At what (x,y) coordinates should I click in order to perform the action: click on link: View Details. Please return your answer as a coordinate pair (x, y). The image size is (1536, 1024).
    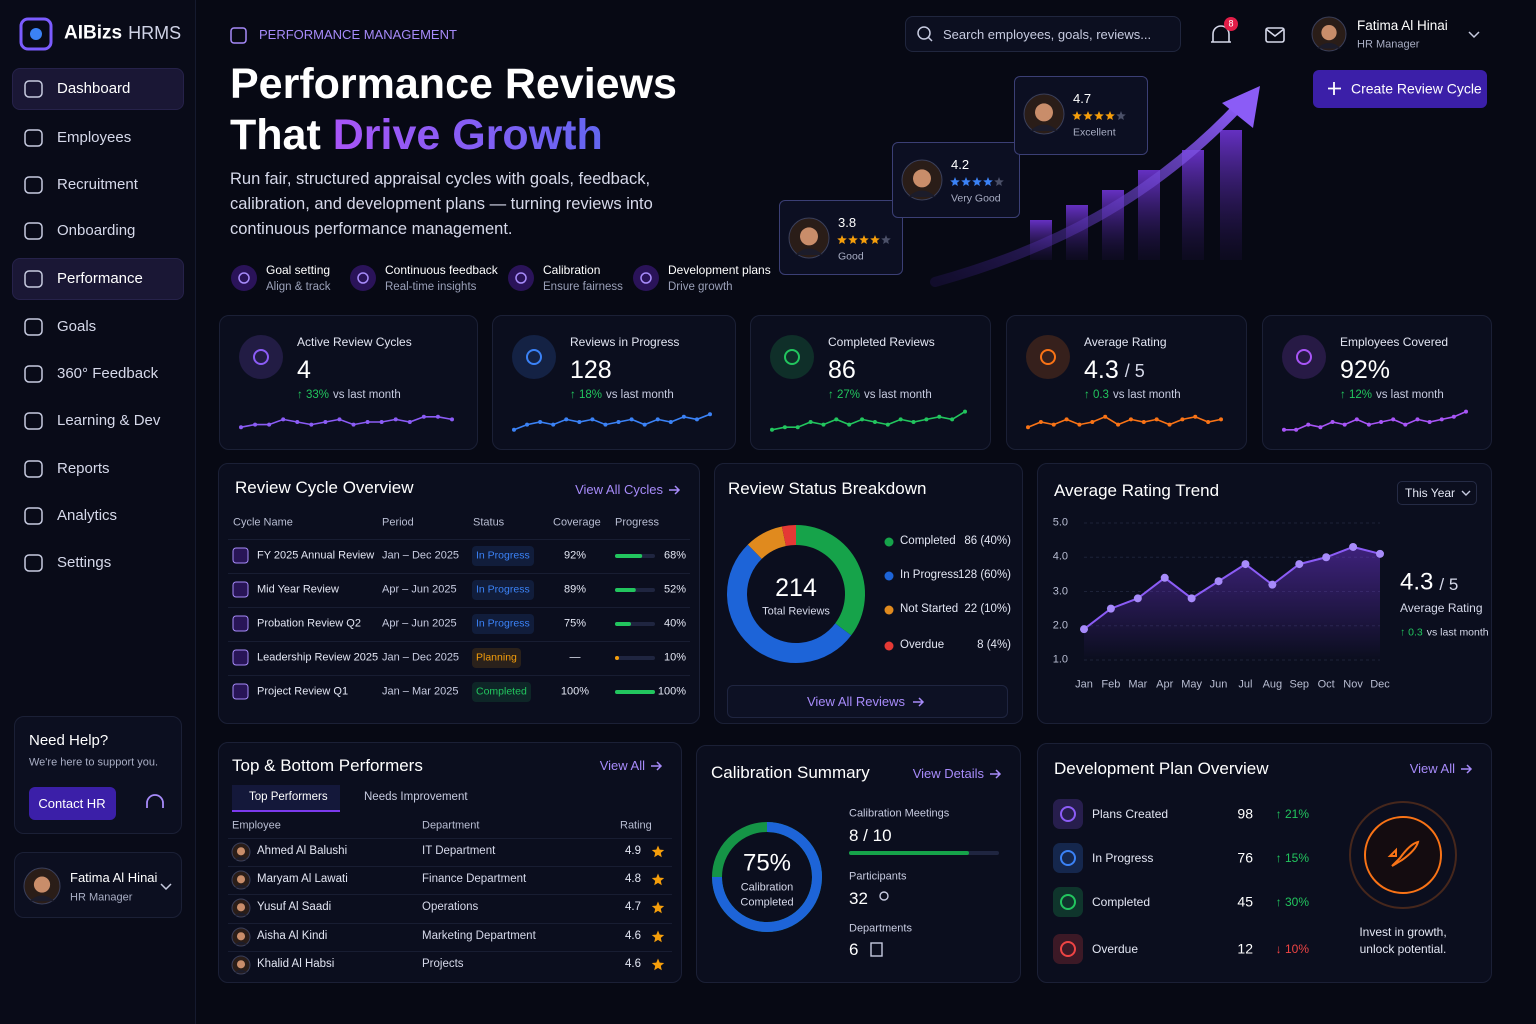
    Looking at the image, I should click on (948, 774).